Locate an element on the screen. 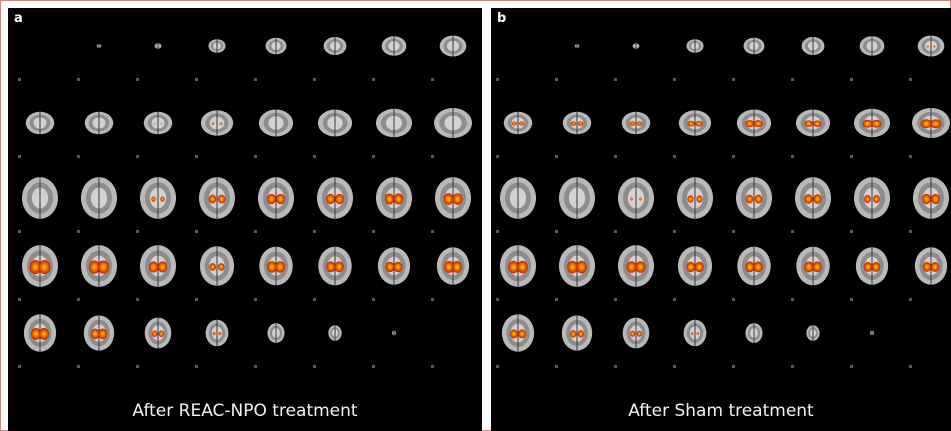  panel-label-b: b is located at coordinates (502, 18).